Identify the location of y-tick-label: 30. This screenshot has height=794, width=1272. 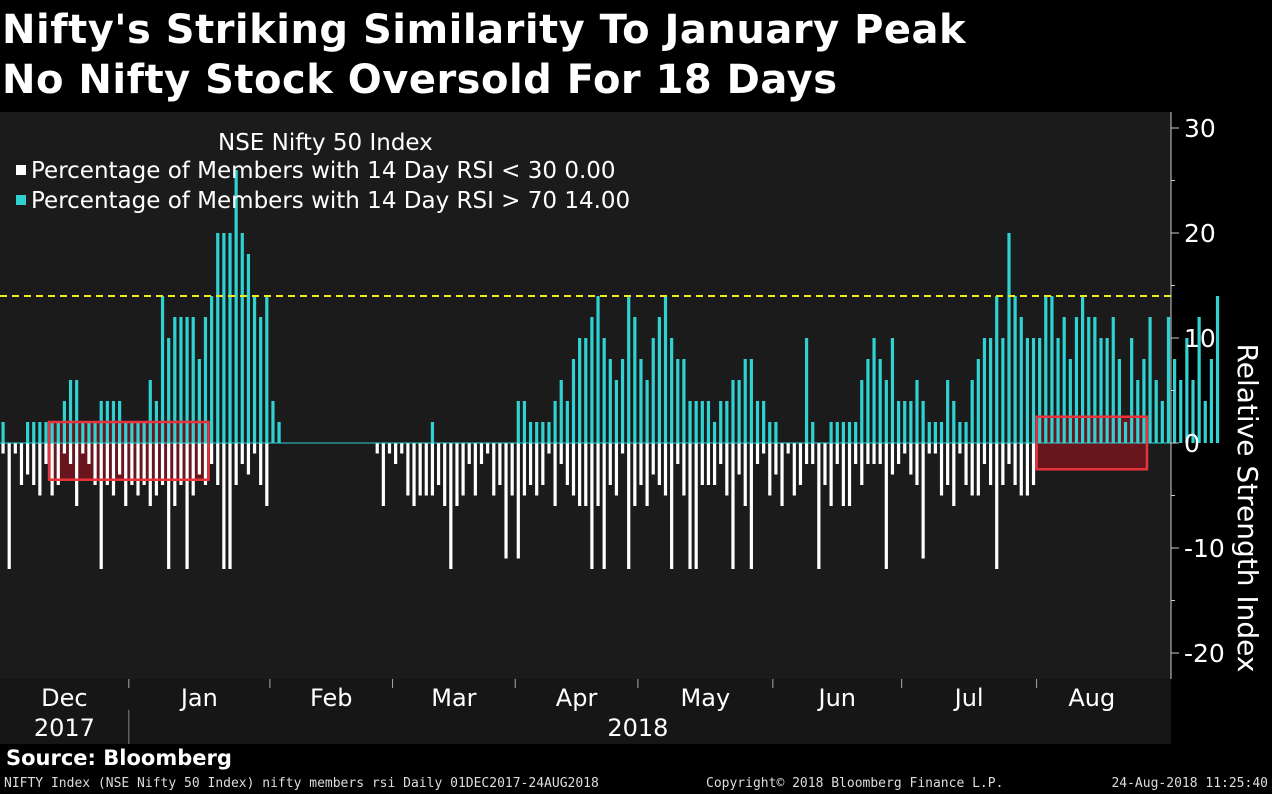
(1200, 128).